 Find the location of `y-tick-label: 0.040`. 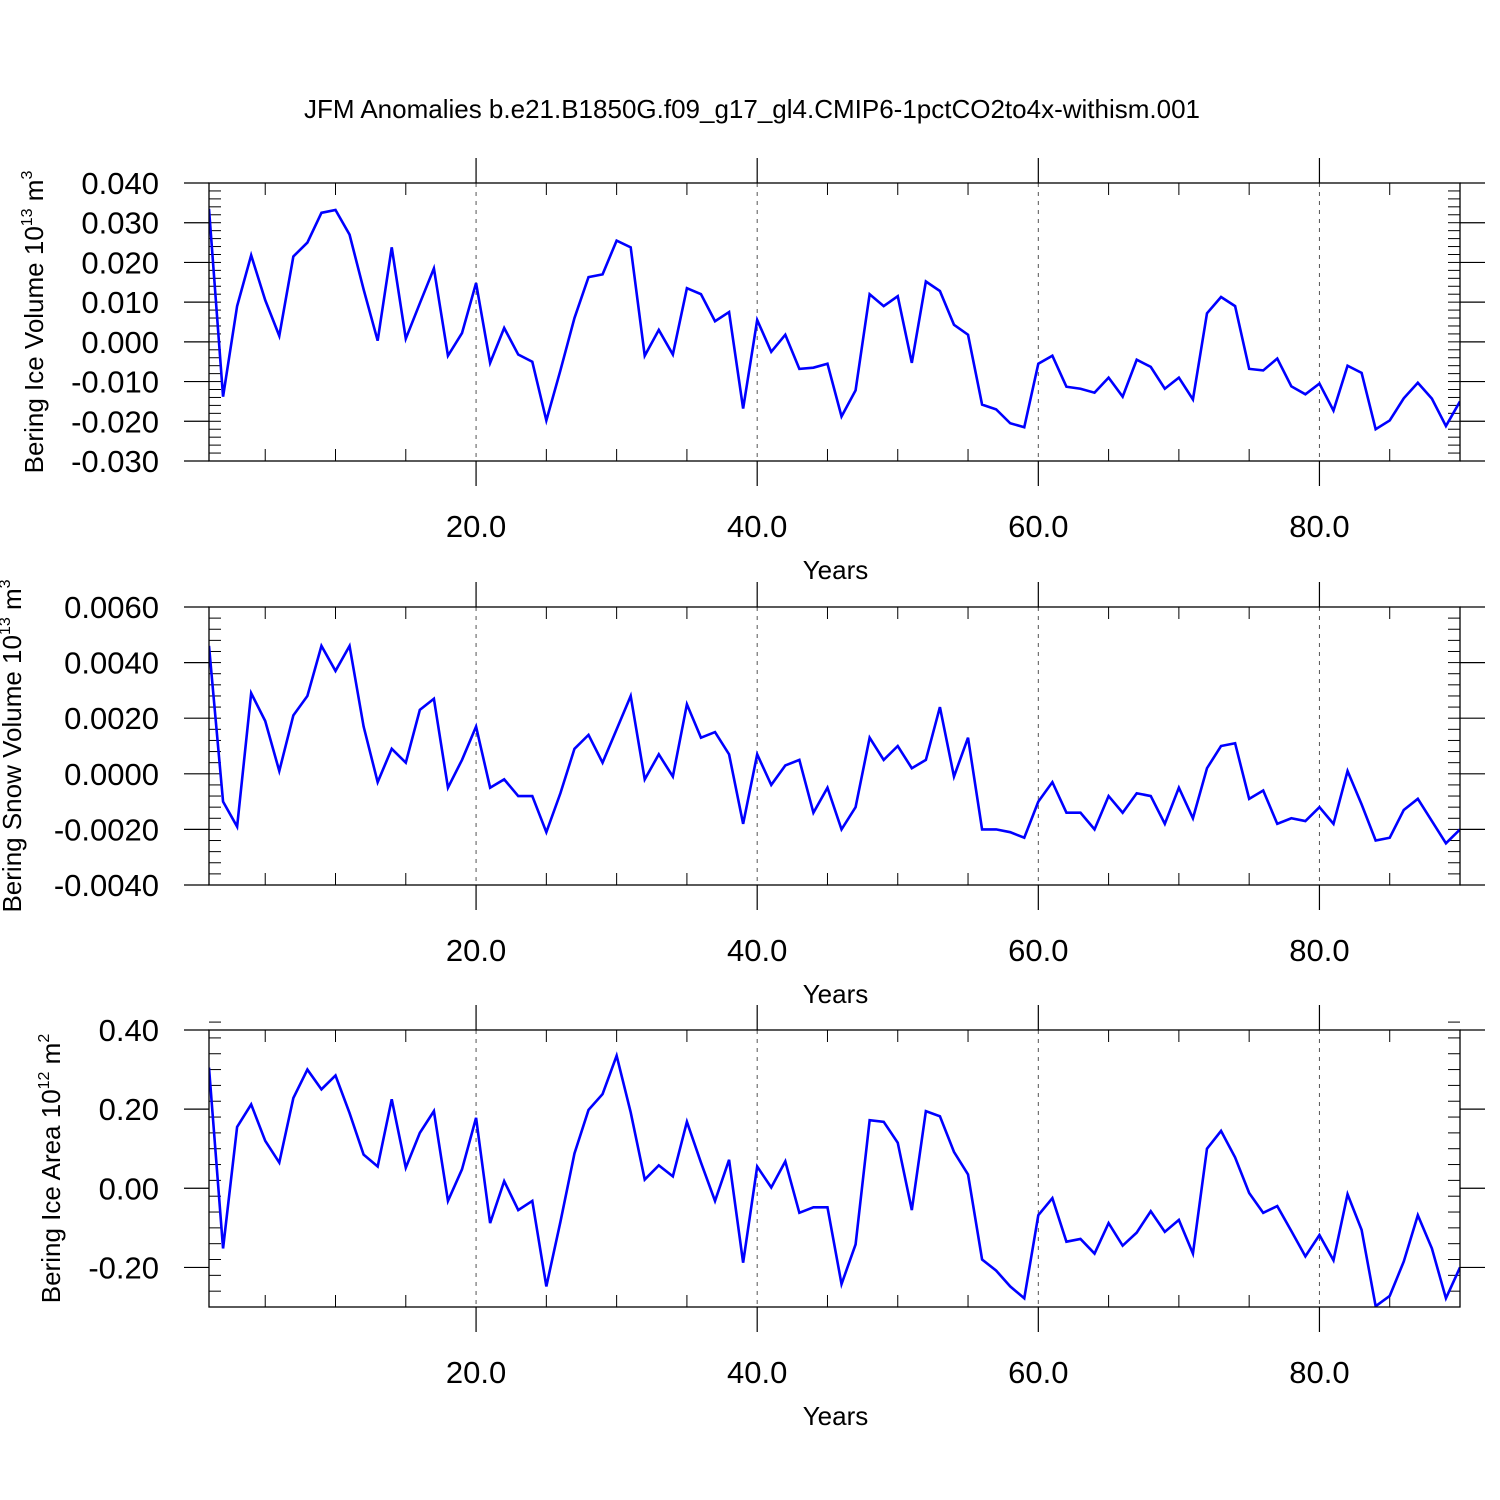

y-tick-label: 0.040 is located at coordinates (120, 183).